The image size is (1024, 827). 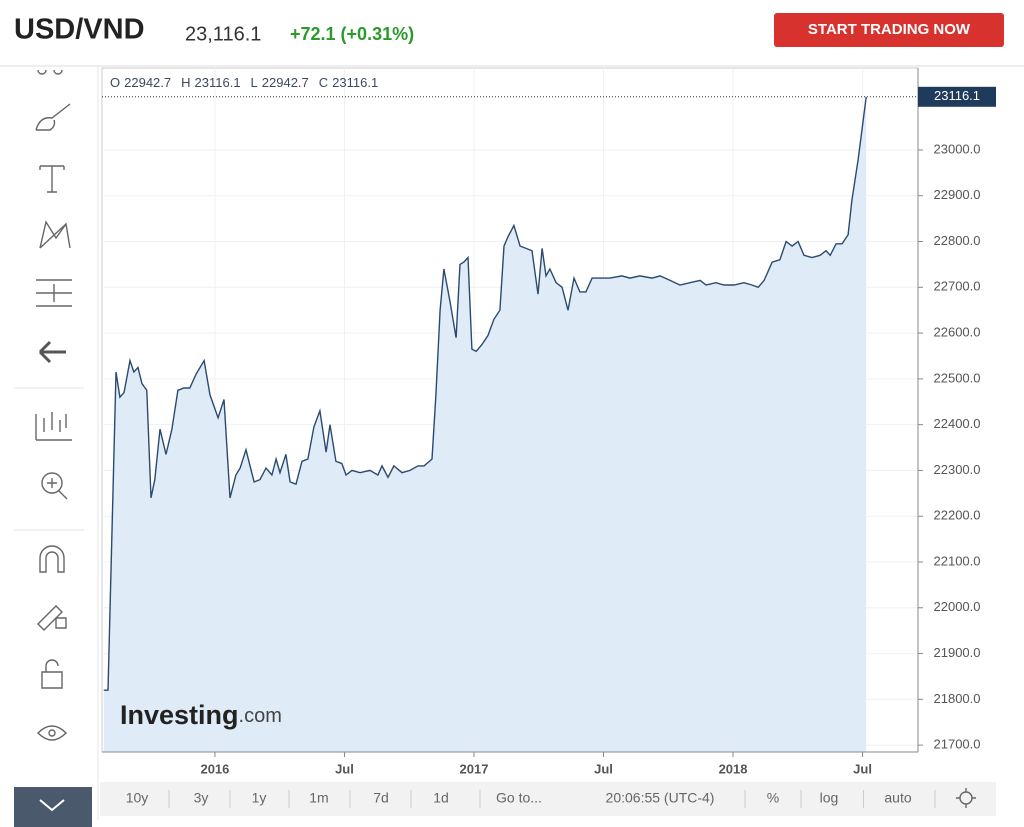 What do you see at coordinates (53, 448) in the screenshot?
I see `left-toolbar` at bounding box center [53, 448].